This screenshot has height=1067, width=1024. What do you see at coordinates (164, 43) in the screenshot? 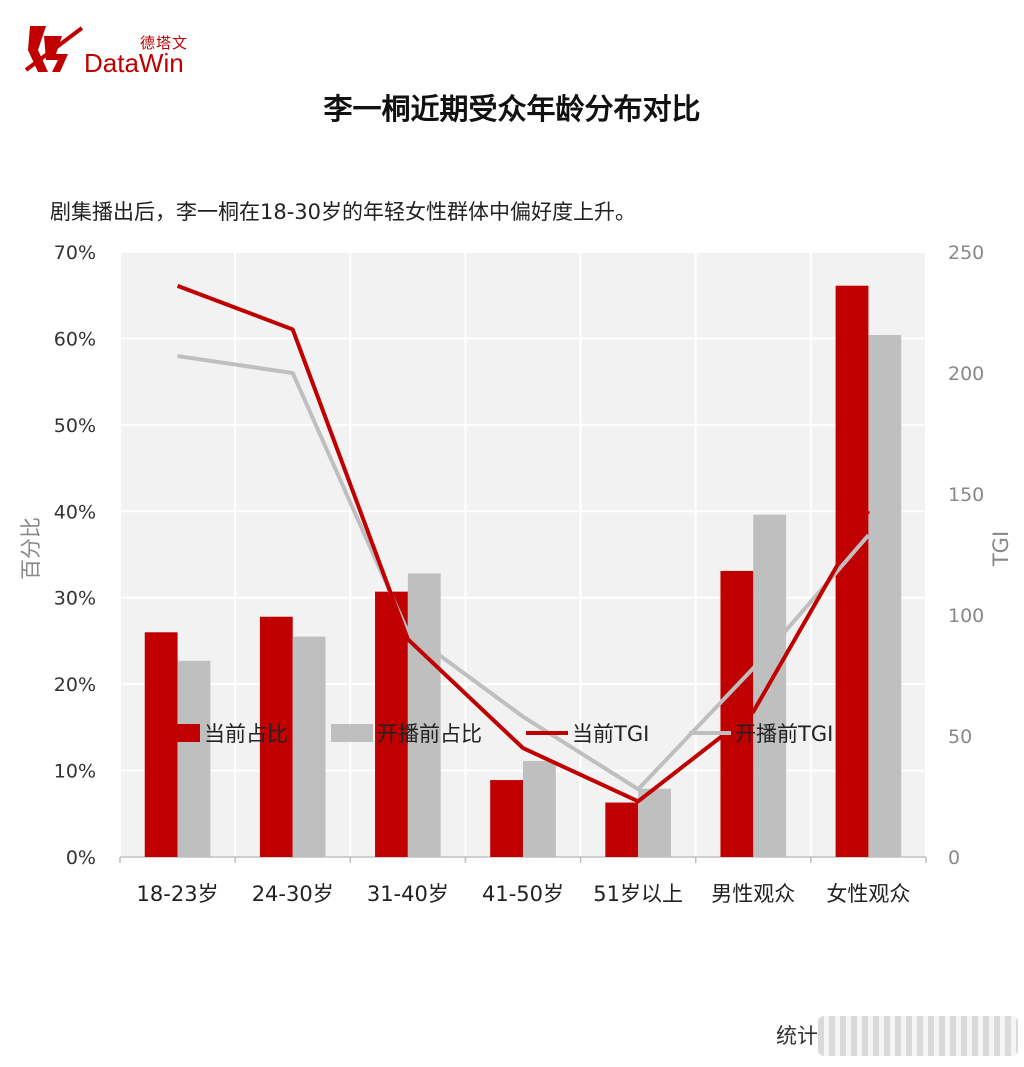
I see `logo-chinese-name: 德塔文` at bounding box center [164, 43].